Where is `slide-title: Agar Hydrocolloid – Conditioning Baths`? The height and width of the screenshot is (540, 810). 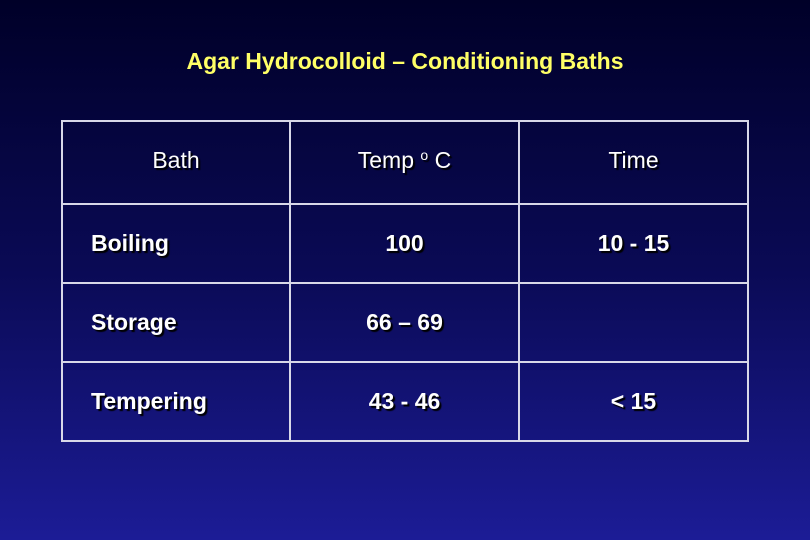
slide-title: Agar Hydrocolloid – Conditioning Baths is located at coordinates (405, 61).